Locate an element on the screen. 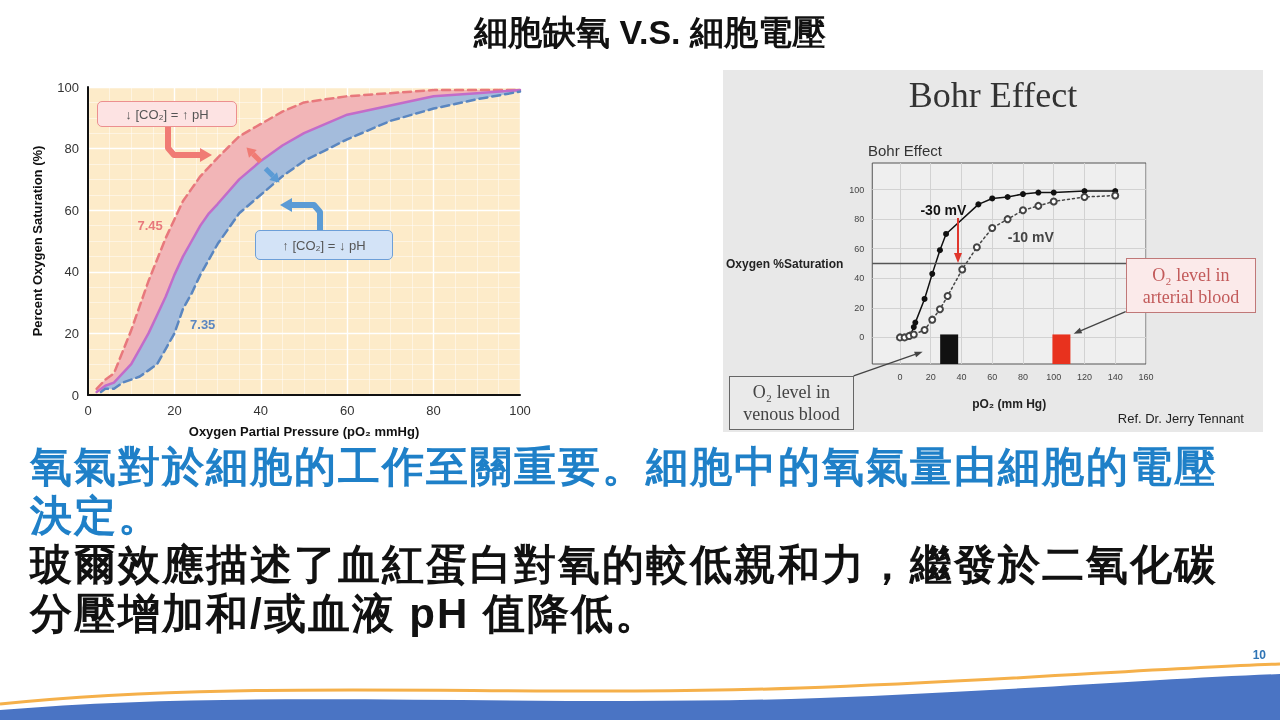  x-axis-title: pO₂ (mm Hg) is located at coordinates (1009, 404).